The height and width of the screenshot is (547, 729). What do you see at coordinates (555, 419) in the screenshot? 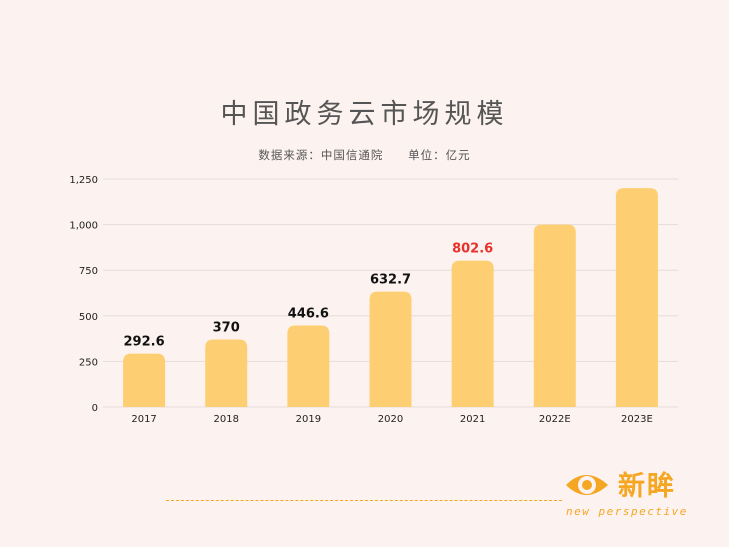
I see `x-tick-label: 2022E` at bounding box center [555, 419].